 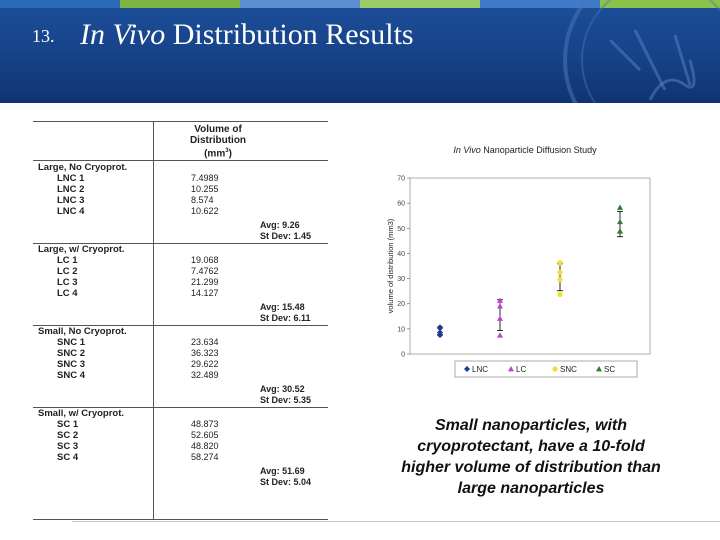 I want to click on sample-name: LNC 3, so click(x=71, y=200).